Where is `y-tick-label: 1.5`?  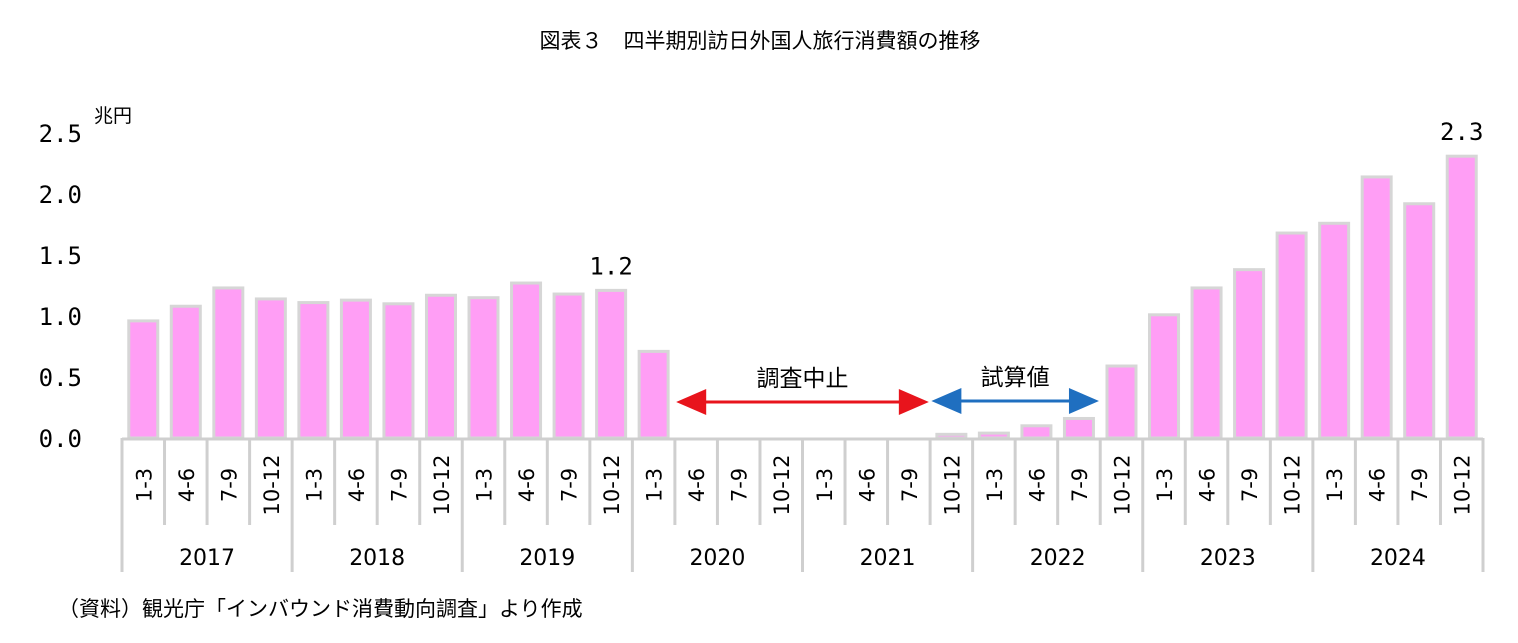
y-tick-label: 1.5 is located at coordinates (60, 256).